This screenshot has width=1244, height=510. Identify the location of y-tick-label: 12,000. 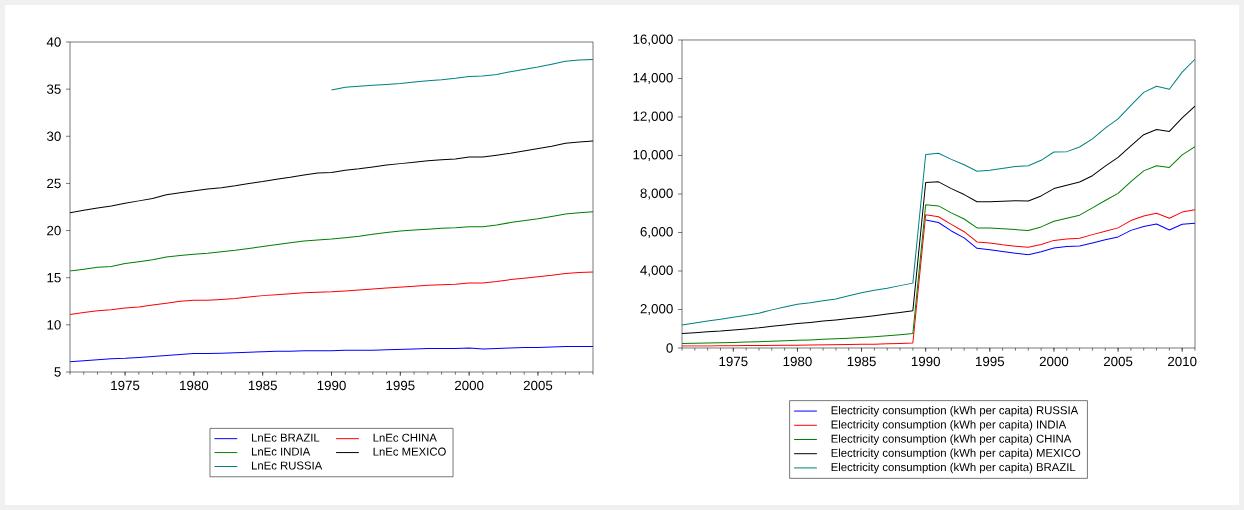
(653, 117).